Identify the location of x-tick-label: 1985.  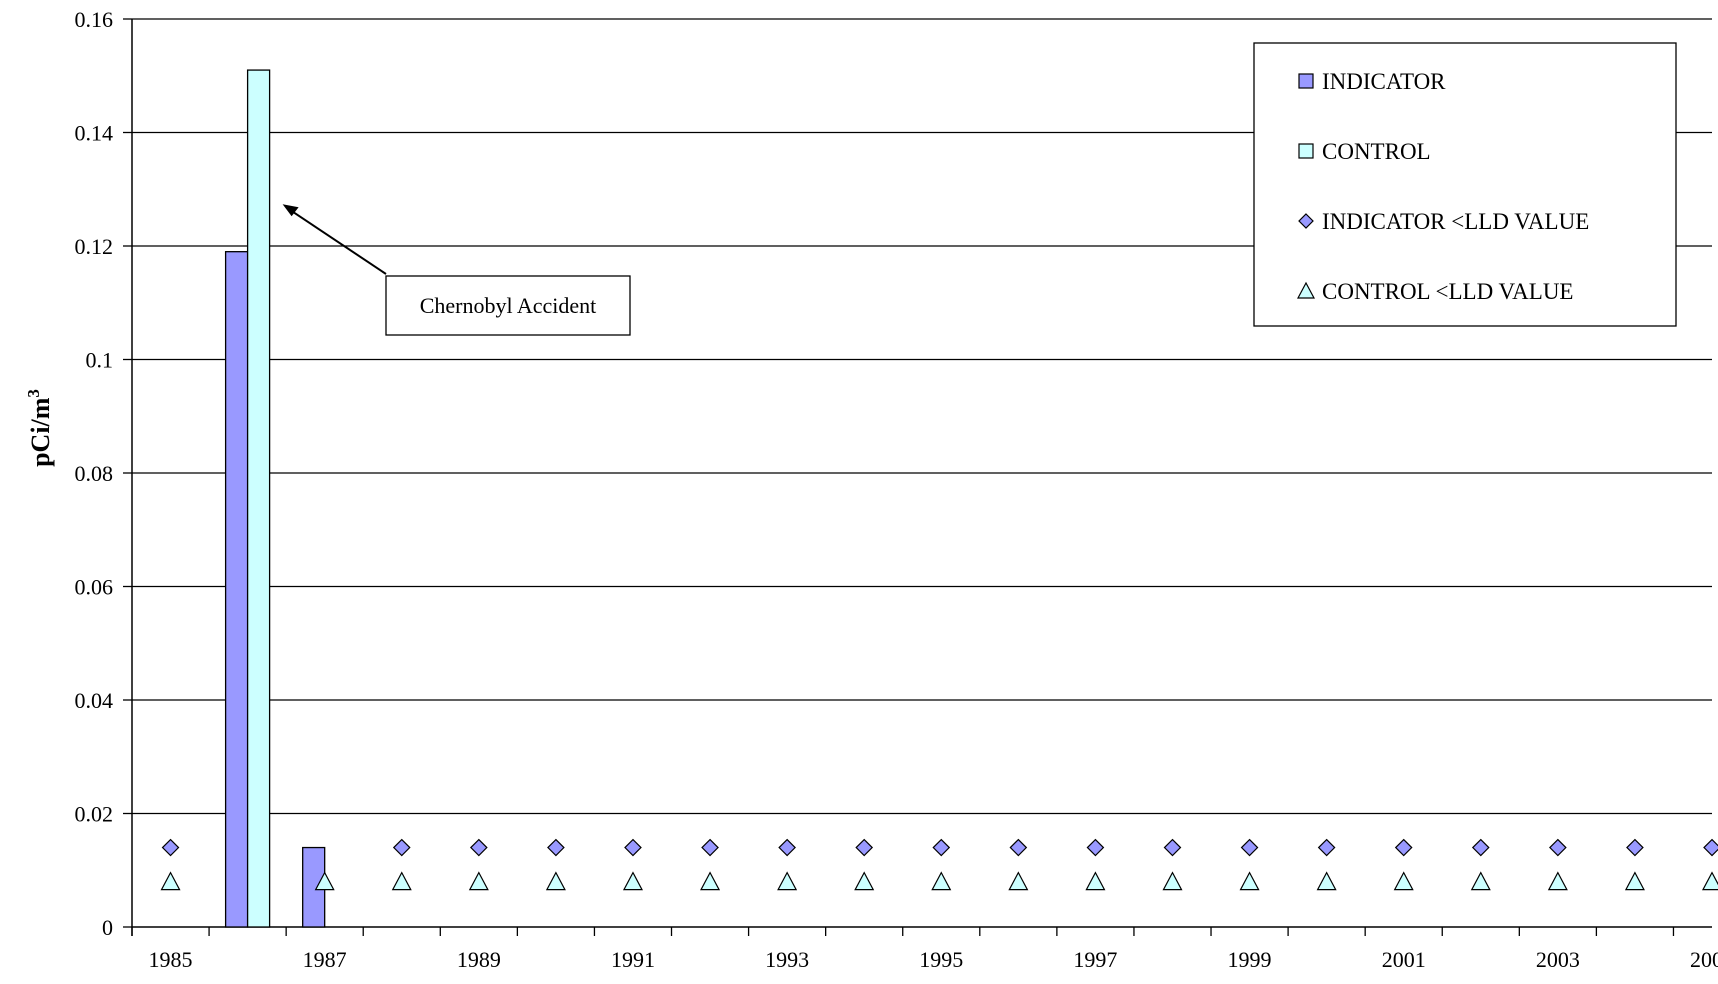
(171, 959).